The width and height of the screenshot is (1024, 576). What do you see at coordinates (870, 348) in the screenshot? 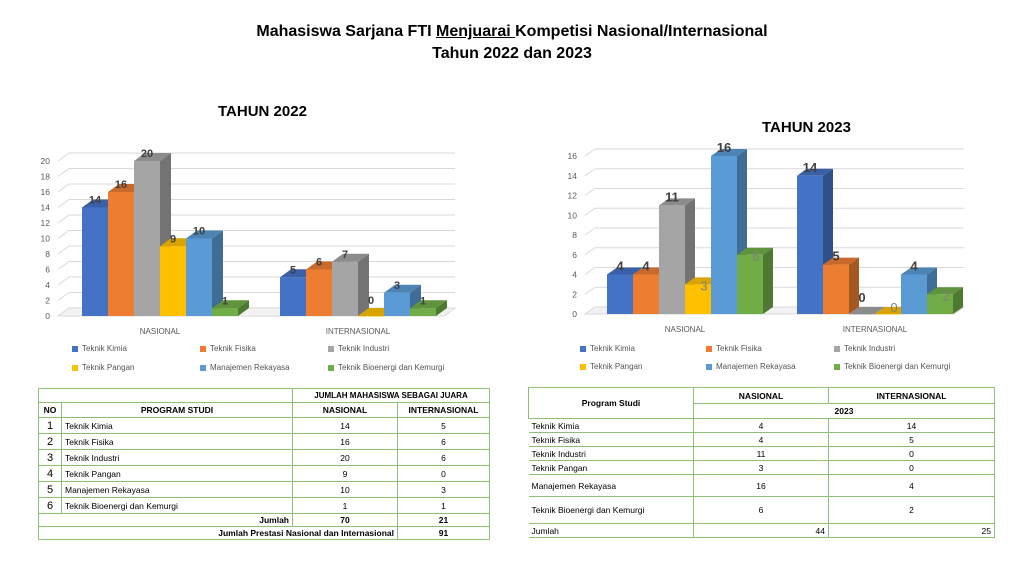
I see `legend-label: Teknik Industri` at bounding box center [870, 348].